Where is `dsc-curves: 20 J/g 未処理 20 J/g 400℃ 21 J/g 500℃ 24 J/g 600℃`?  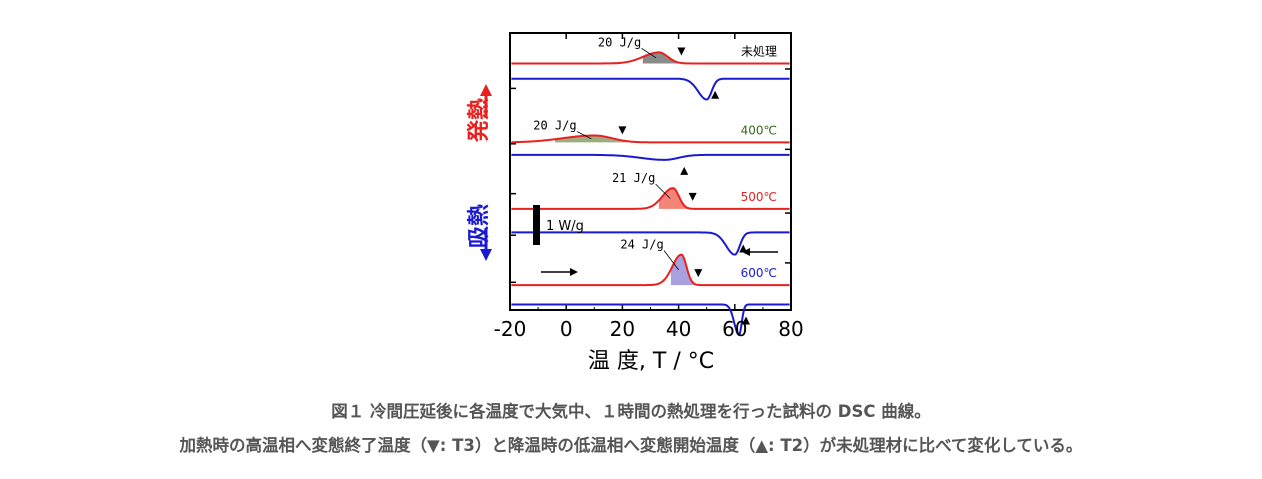
dsc-curves: 20 J/g 未処理 20 J/g 400℃ 21 J/g 500℃ 24 J/g 600℃ is located at coordinates (650, 186).